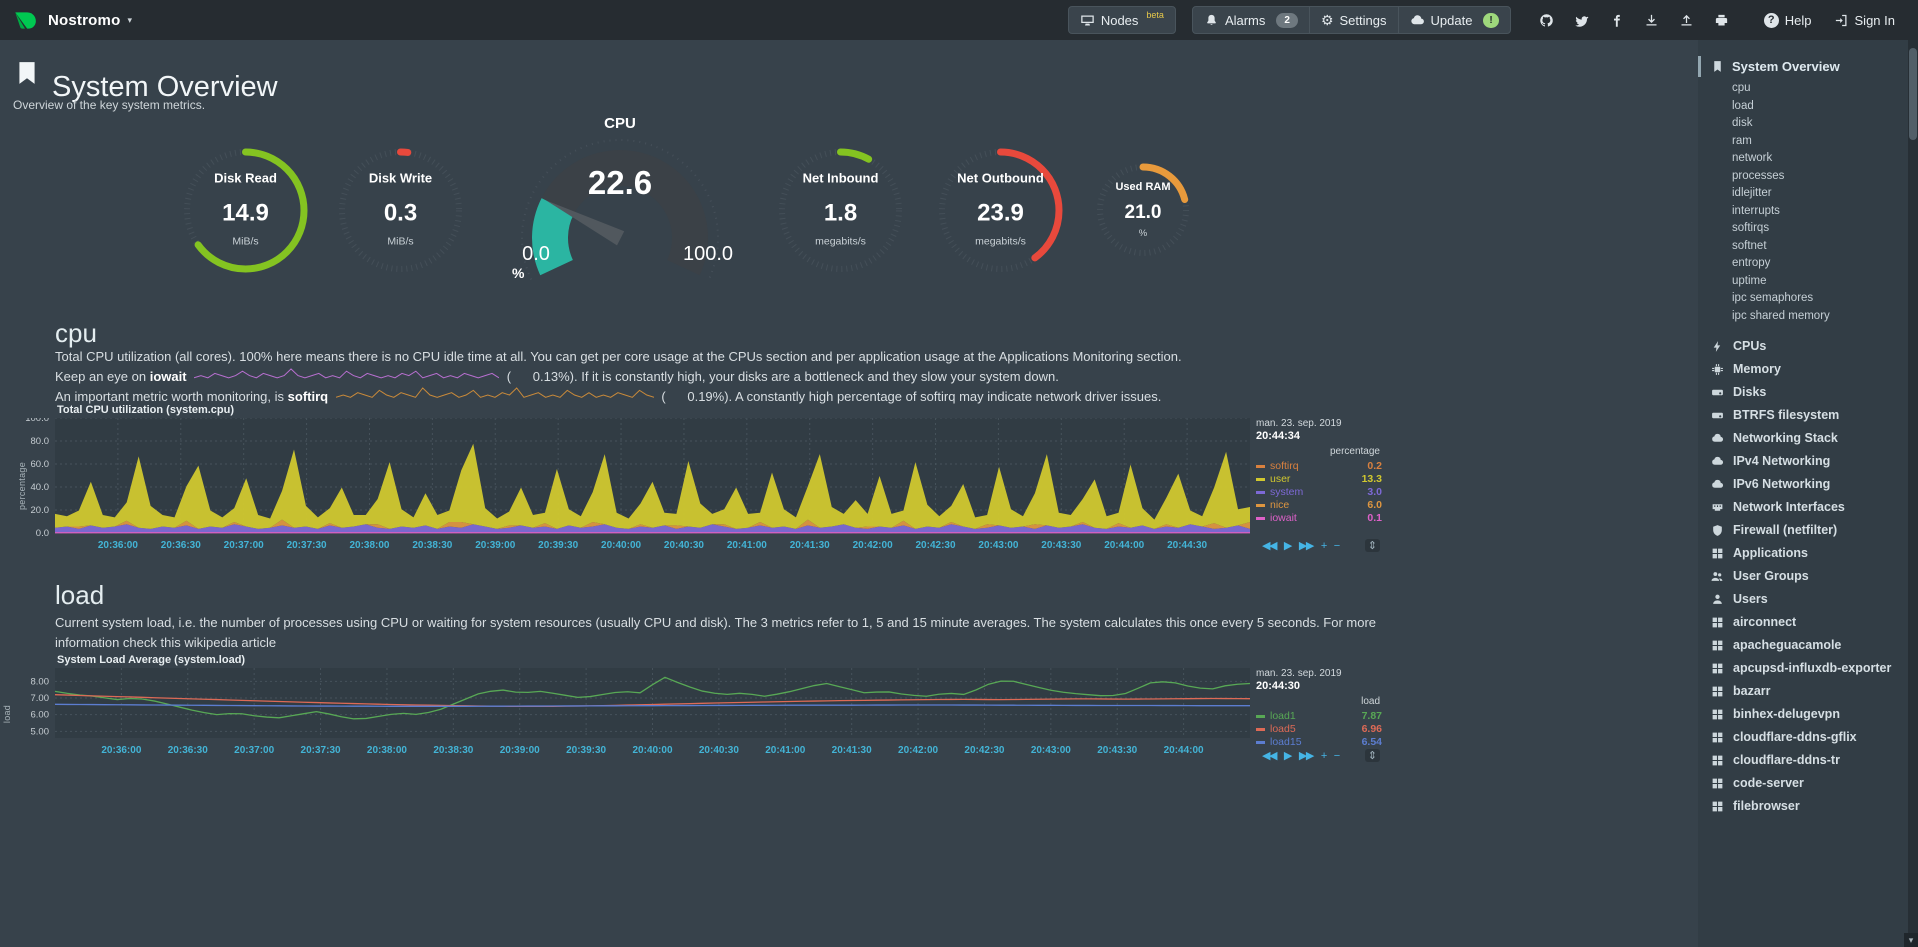 The image size is (1918, 947). I want to click on sidebar-item-apacheguacamole: apacheguacamole, so click(1803, 645).